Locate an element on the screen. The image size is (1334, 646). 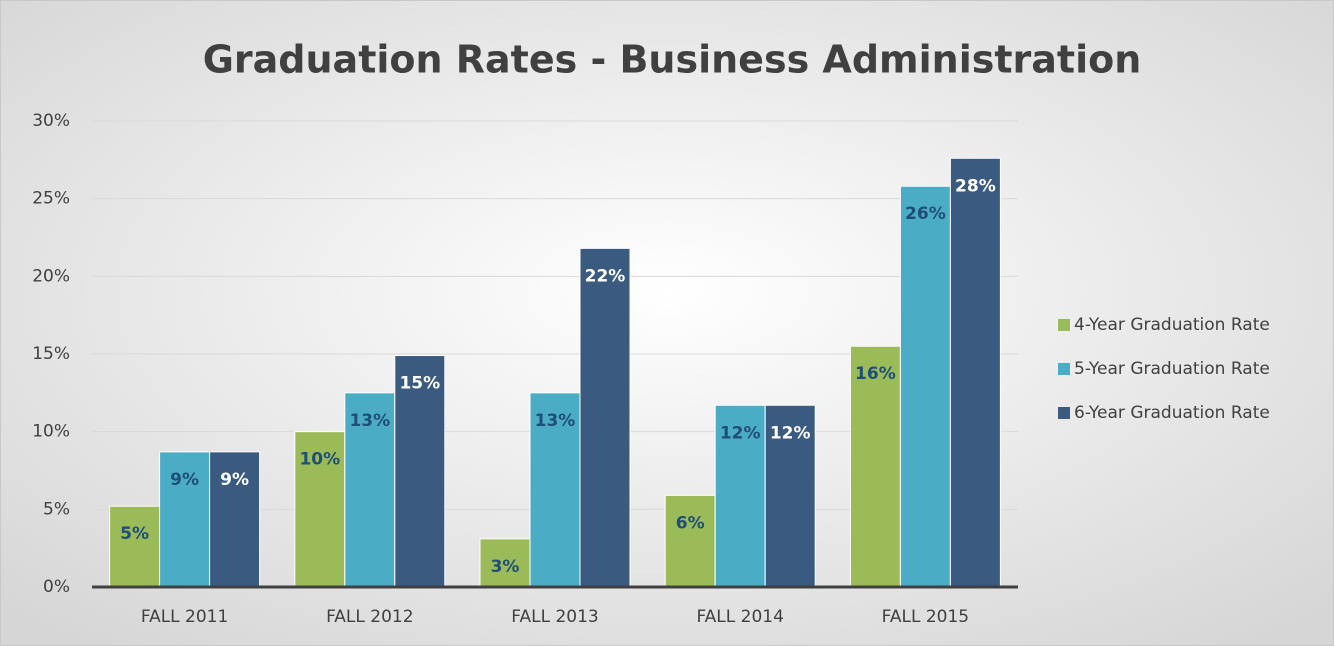
y-tick-label: 20% is located at coordinates (51, 276).